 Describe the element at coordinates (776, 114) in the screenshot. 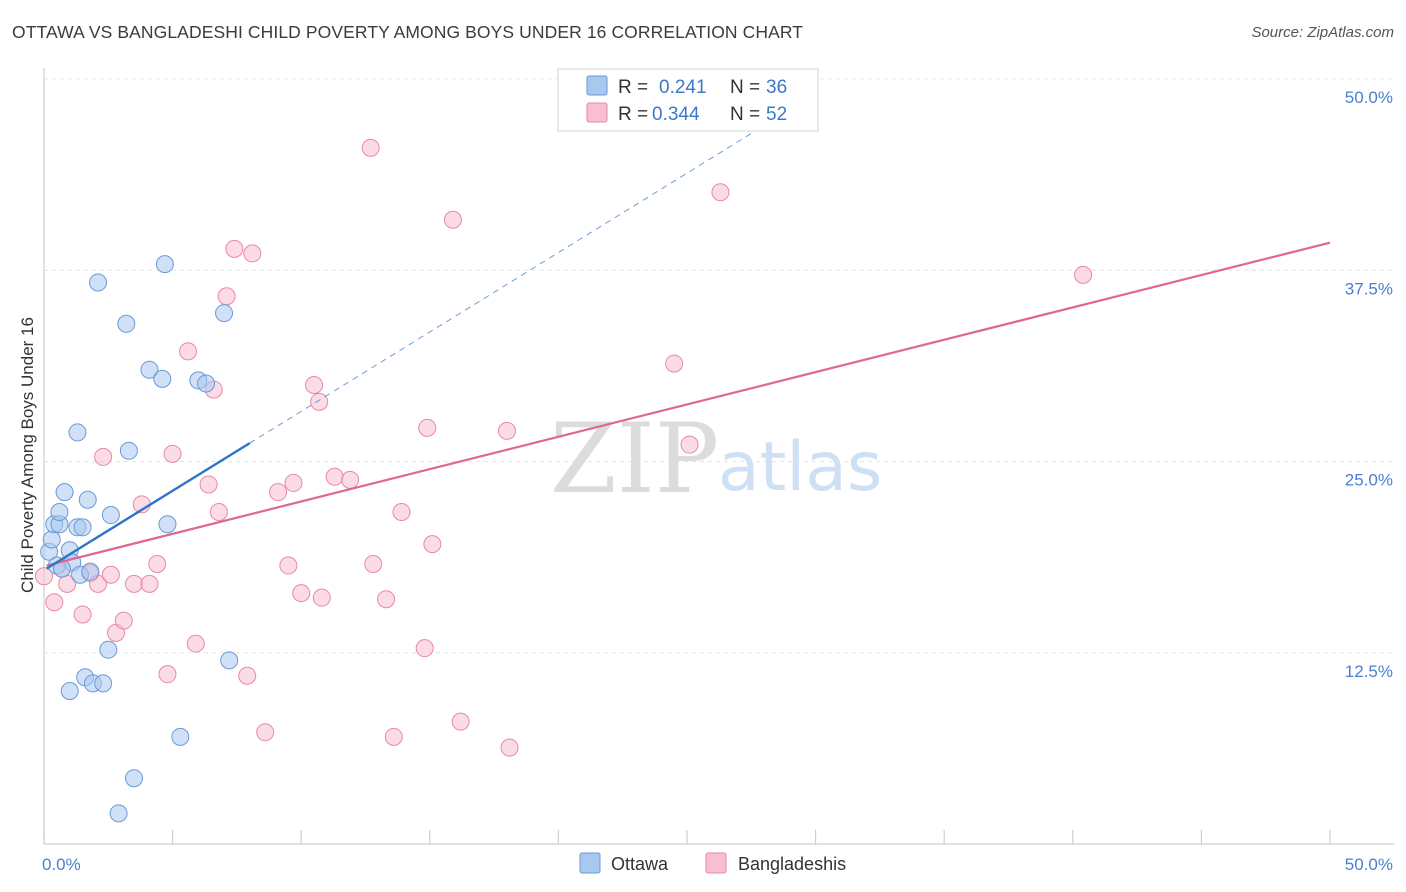

I see `legend-n-value-bangladeshis: 52` at that location.